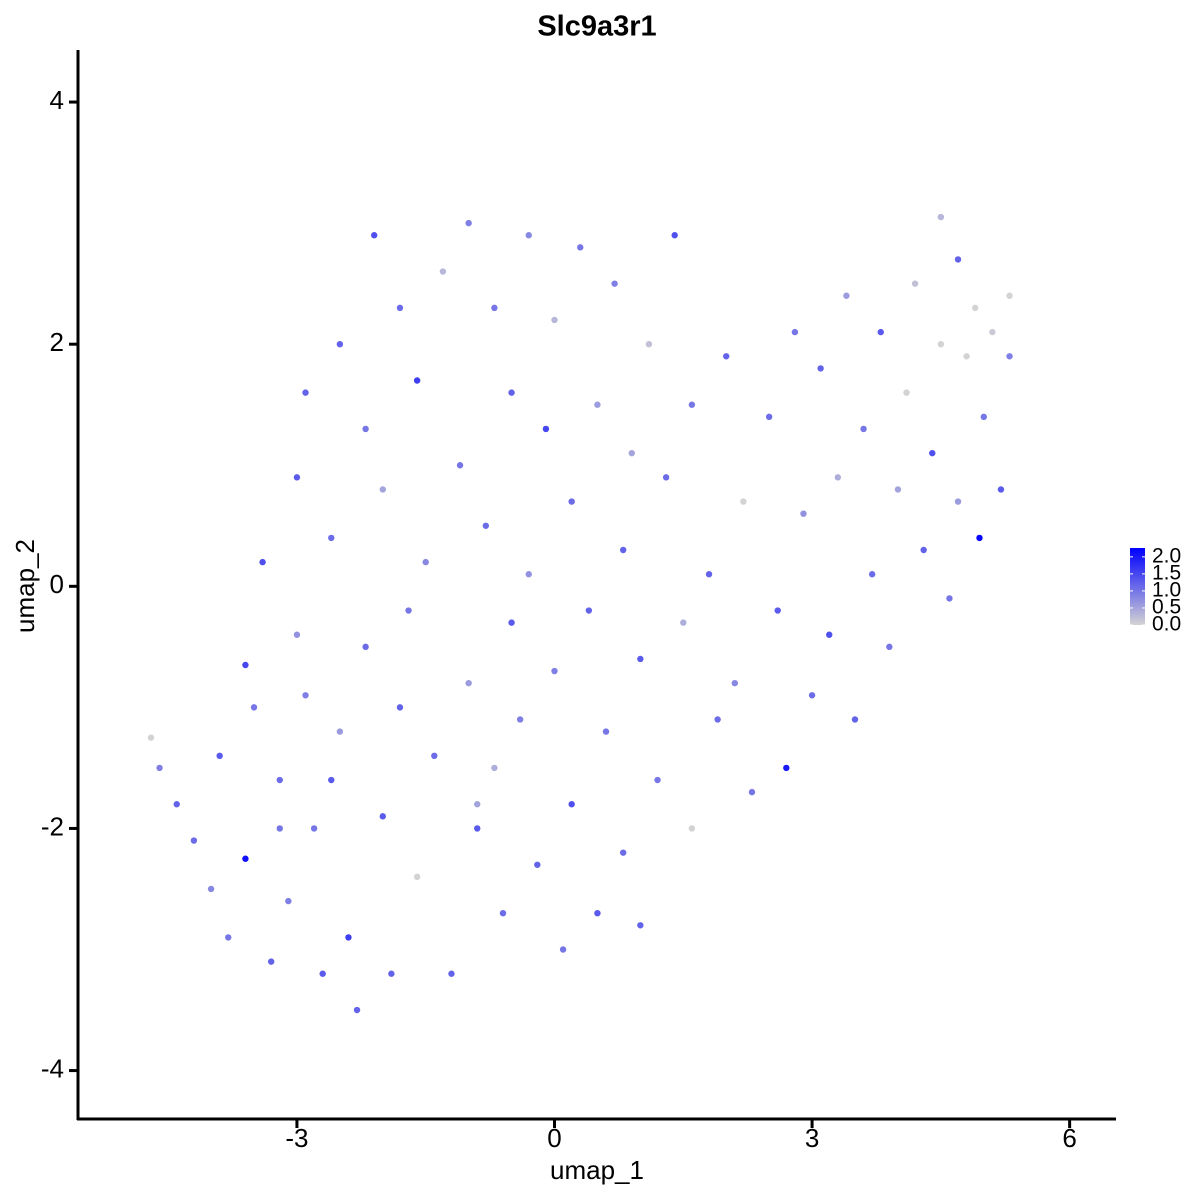  Describe the element at coordinates (296, 1138) in the screenshot. I see `x-tick-label: -3` at that location.